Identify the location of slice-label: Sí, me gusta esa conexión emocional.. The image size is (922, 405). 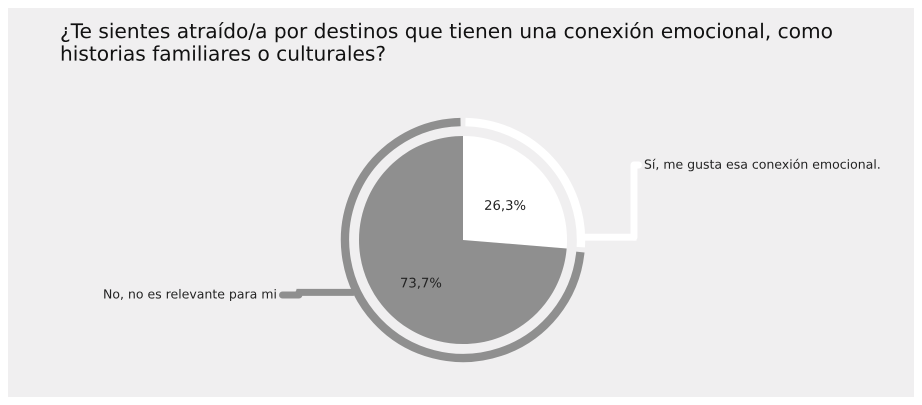
(762, 165).